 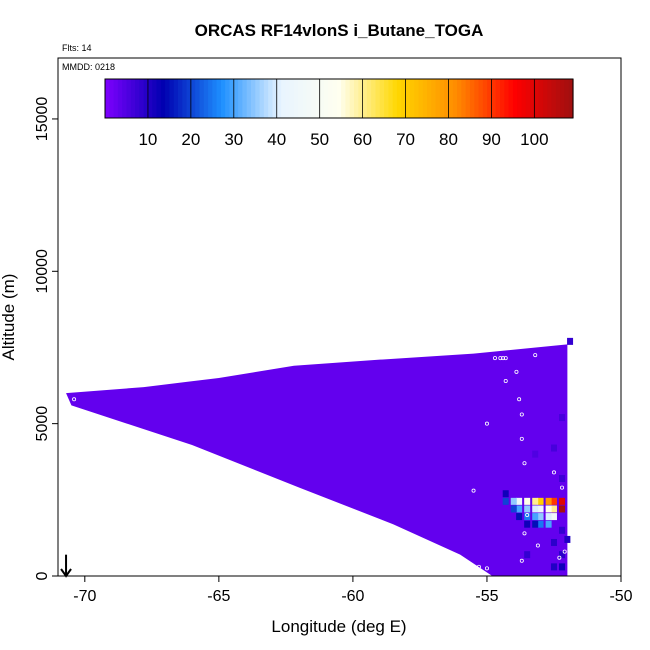 What do you see at coordinates (448, 139) in the screenshot?
I see `colorbar-tick-label: 80` at bounding box center [448, 139].